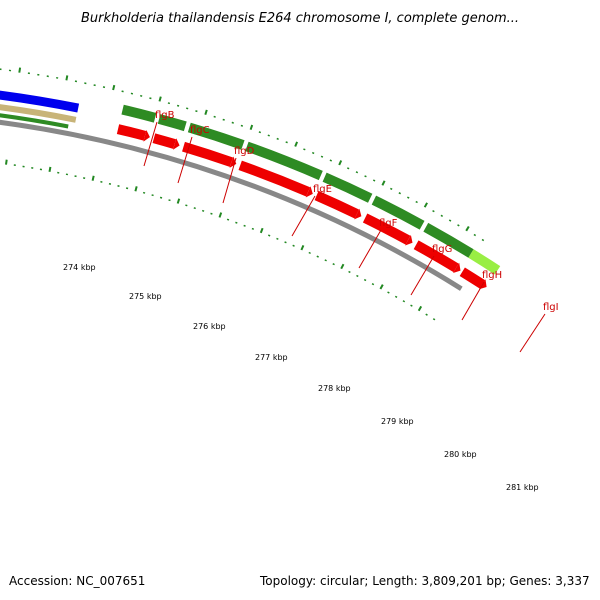 Image resolution: width=600 pixels, height=600 pixels. I want to click on gene-label-flgD: flgD, so click(244, 151).